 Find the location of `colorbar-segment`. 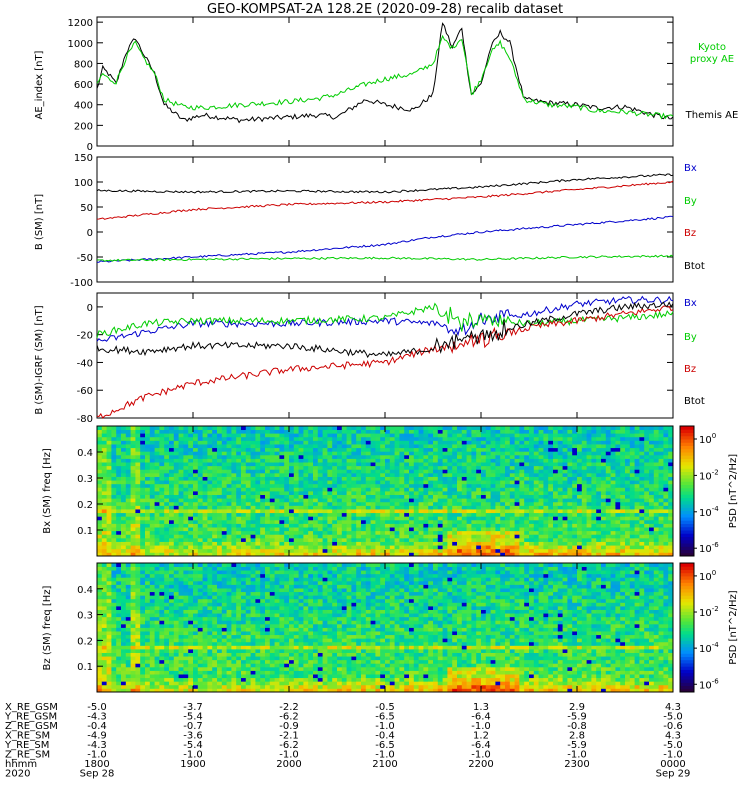

colorbar-segment is located at coordinates (687, 502).